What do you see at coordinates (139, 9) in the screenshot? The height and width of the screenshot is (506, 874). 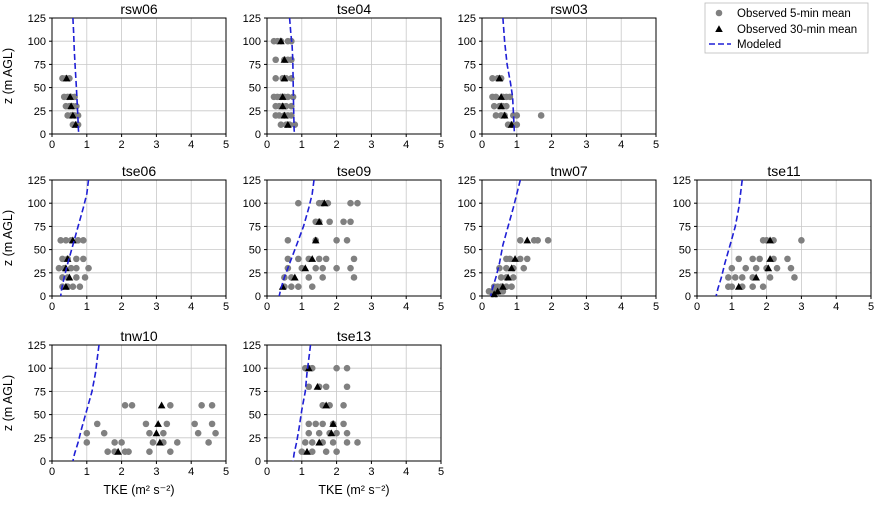 I see `panel-title: rsw06` at bounding box center [139, 9].